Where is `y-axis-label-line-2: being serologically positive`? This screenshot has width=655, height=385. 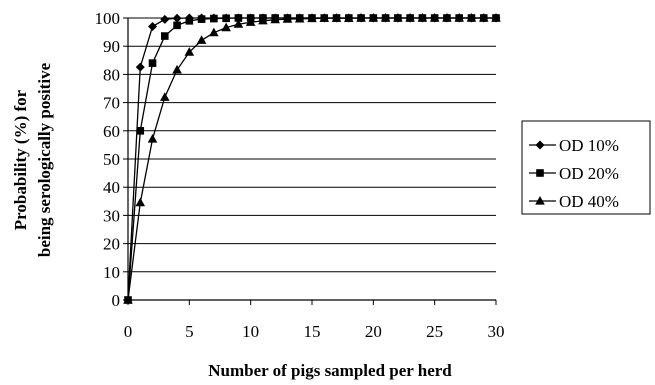 y-axis-label-line-2: being serologically positive is located at coordinates (44, 159).